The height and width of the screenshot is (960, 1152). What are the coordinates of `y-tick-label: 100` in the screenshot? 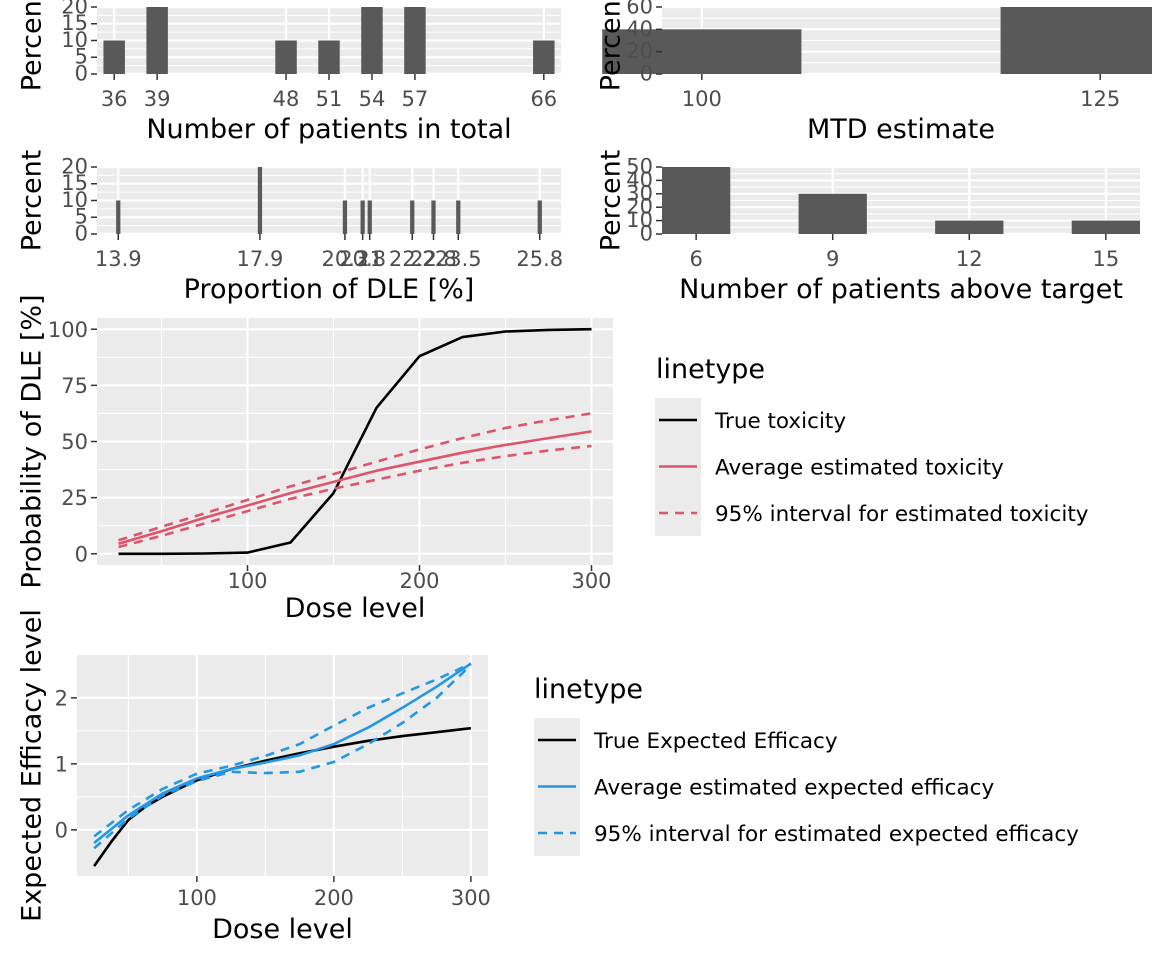 It's located at (68, 330).